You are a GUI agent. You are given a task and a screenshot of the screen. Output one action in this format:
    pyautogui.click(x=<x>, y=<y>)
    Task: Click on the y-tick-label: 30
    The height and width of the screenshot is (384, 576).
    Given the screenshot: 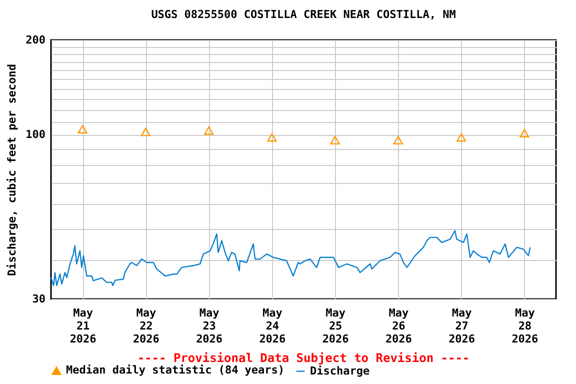 What is the action you would take?
    pyautogui.click(x=39, y=299)
    